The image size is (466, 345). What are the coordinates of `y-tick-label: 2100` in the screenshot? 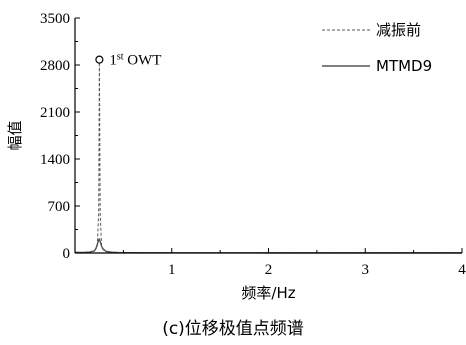 It's located at (55, 113).